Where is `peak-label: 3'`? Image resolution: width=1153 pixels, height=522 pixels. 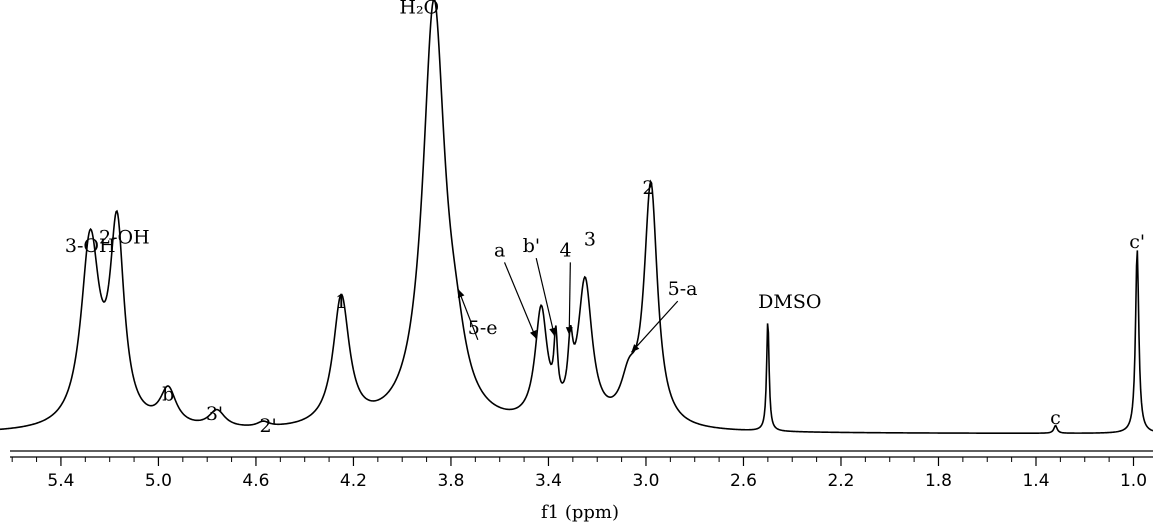
peak-label: 3' is located at coordinates (214, 414).